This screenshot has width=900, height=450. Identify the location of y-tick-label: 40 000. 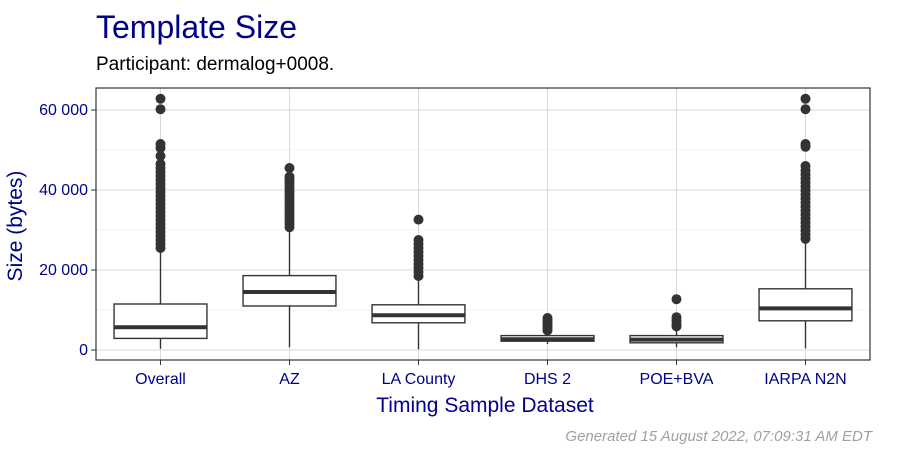
(63, 190).